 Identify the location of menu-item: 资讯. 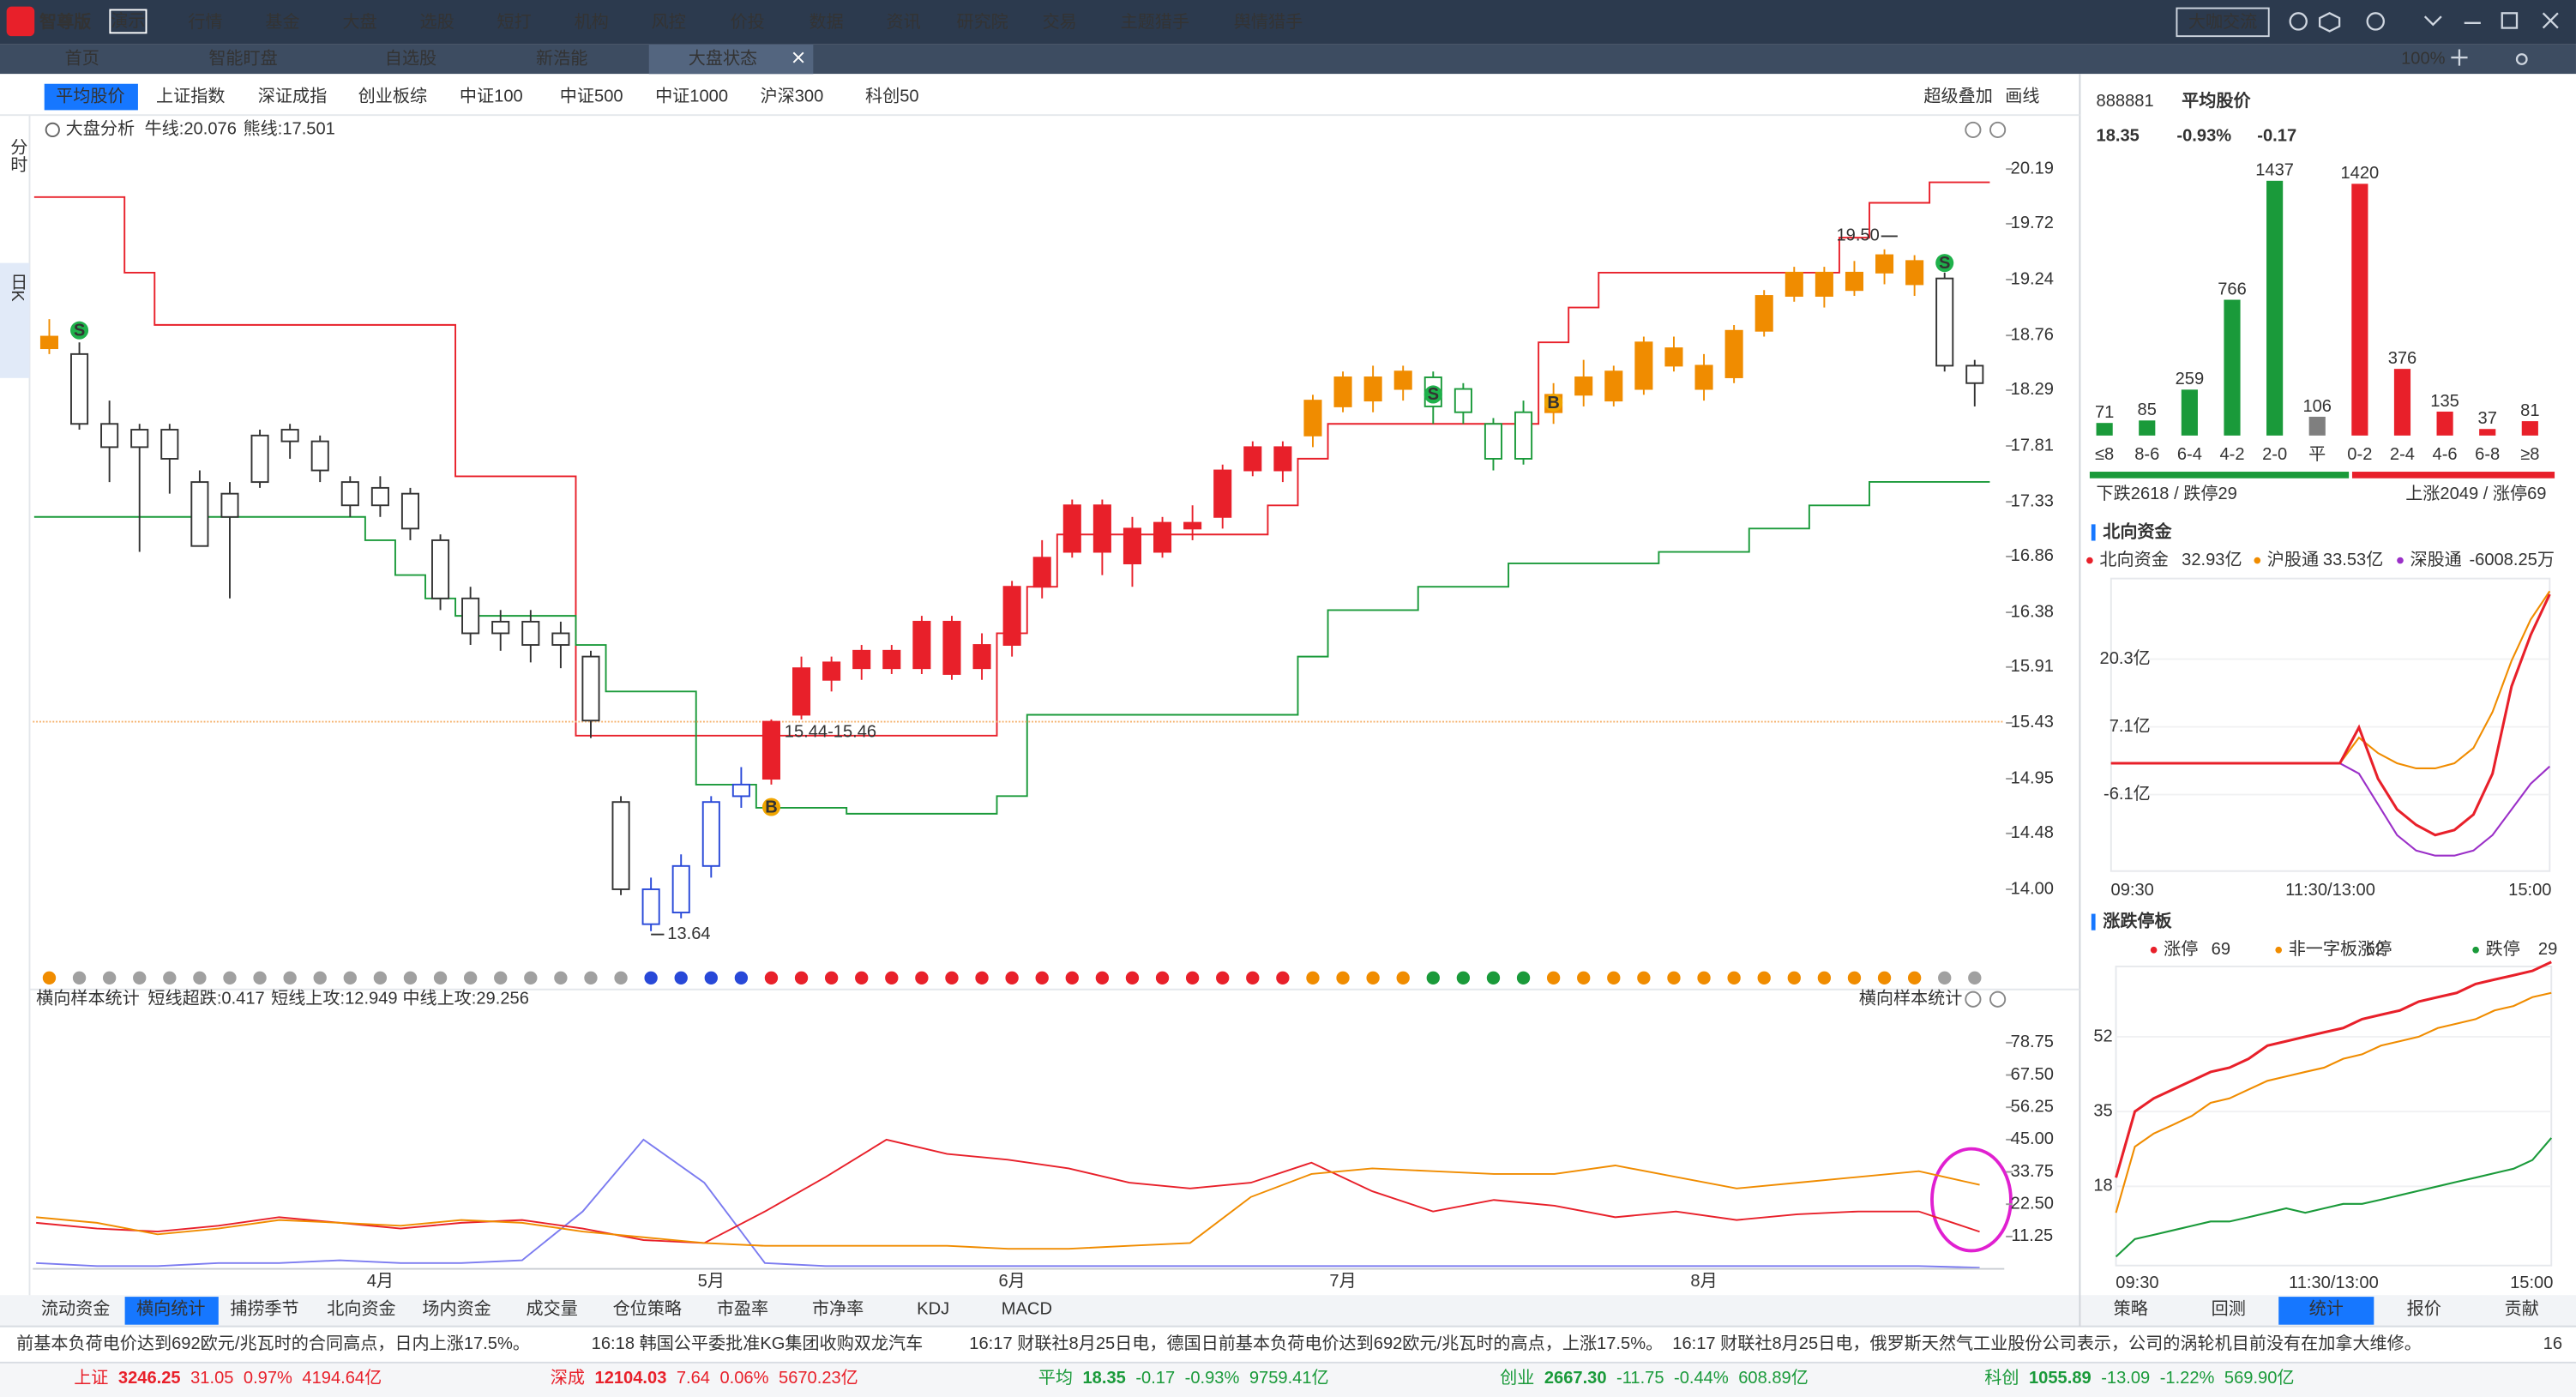
(904, 22).